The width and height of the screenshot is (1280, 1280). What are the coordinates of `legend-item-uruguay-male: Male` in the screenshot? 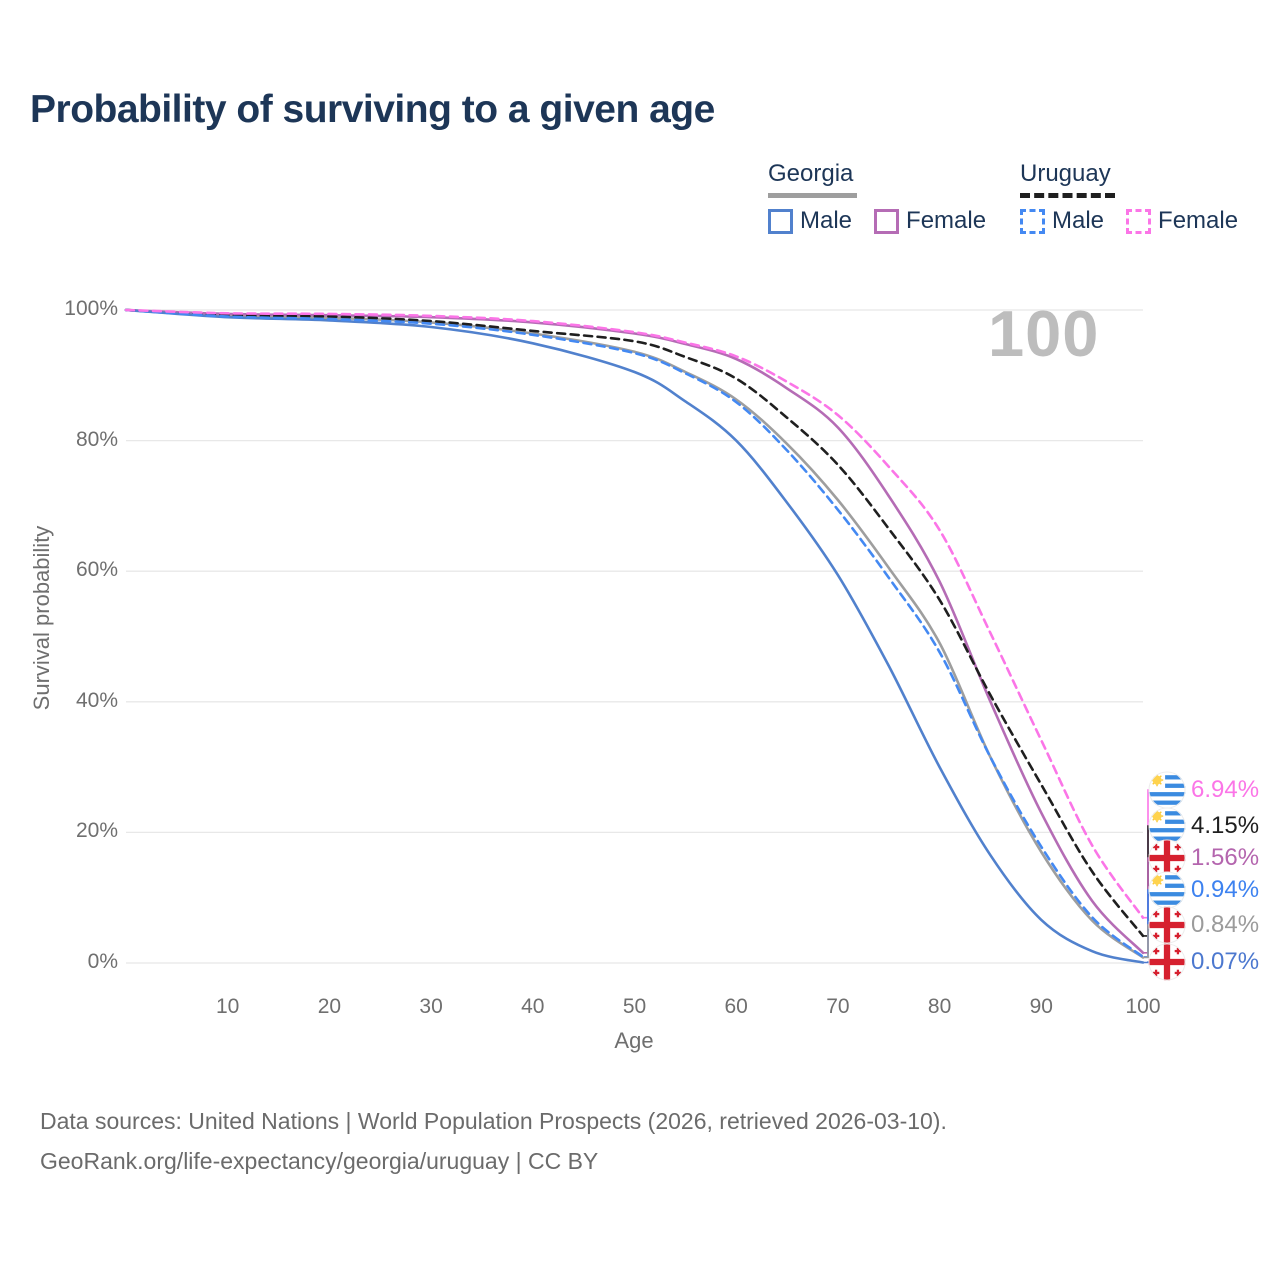 It's located at (1062, 221).